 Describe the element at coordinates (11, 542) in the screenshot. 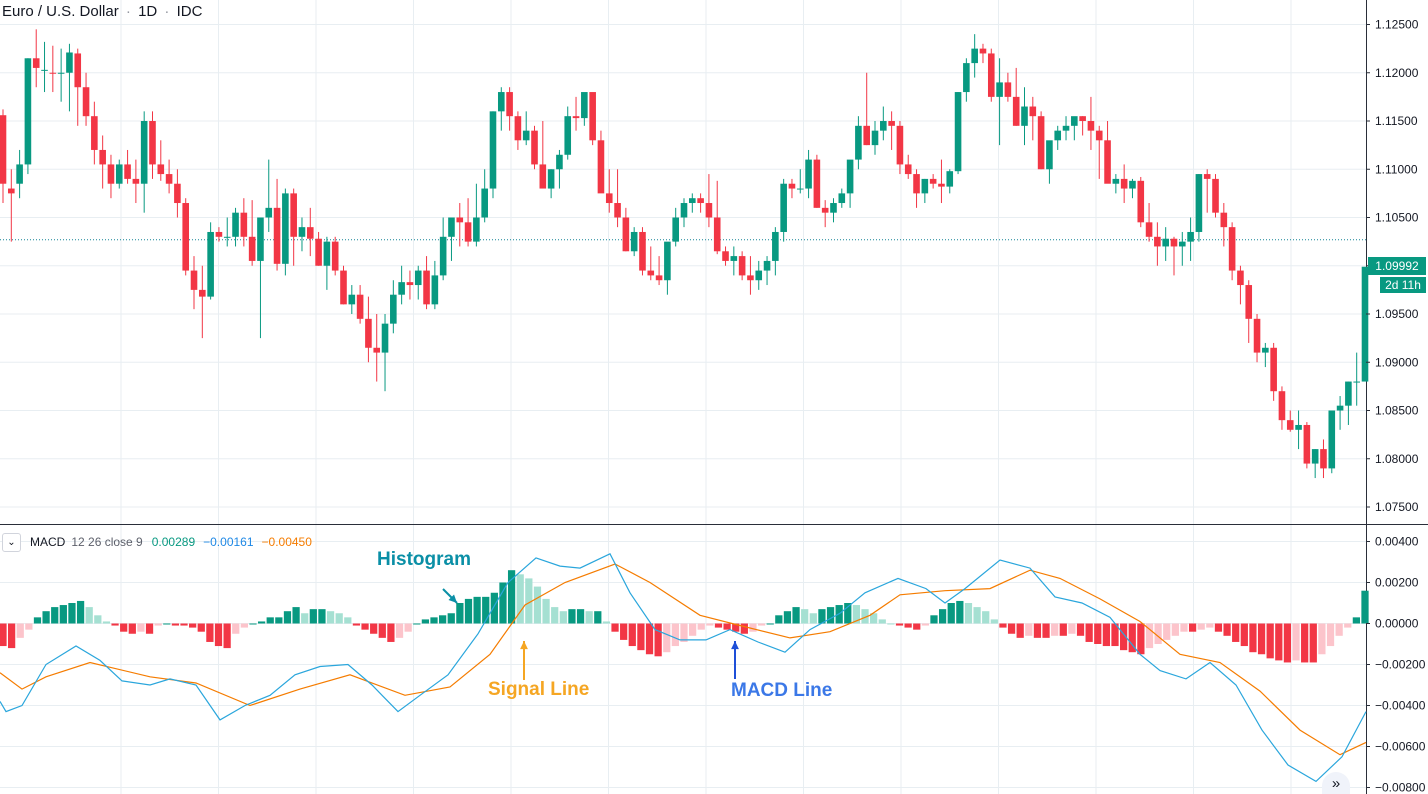

I see `chevron-down-icon: ⌄` at that location.